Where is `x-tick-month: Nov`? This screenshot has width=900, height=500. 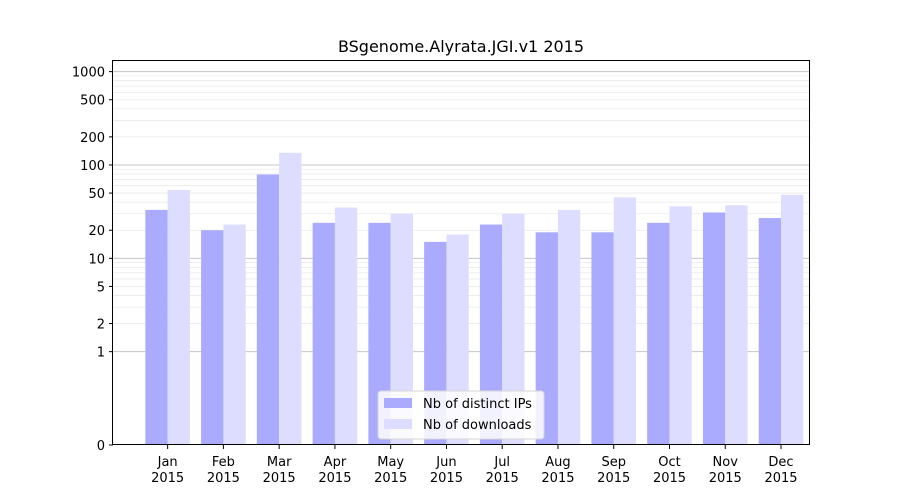 x-tick-month: Nov is located at coordinates (726, 462).